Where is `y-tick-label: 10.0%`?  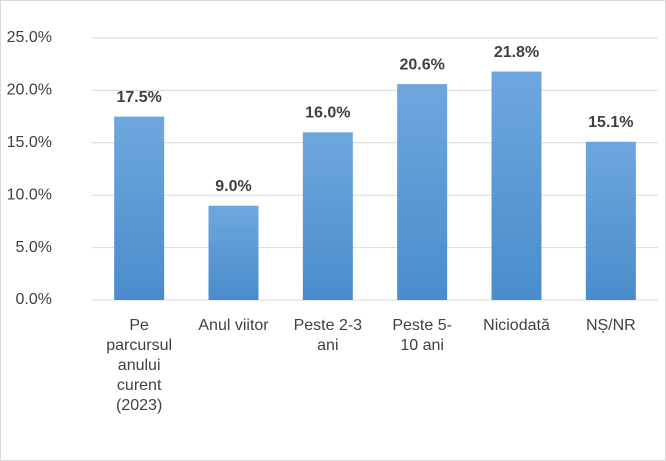
y-tick-label: 10.0% is located at coordinates (29, 194).